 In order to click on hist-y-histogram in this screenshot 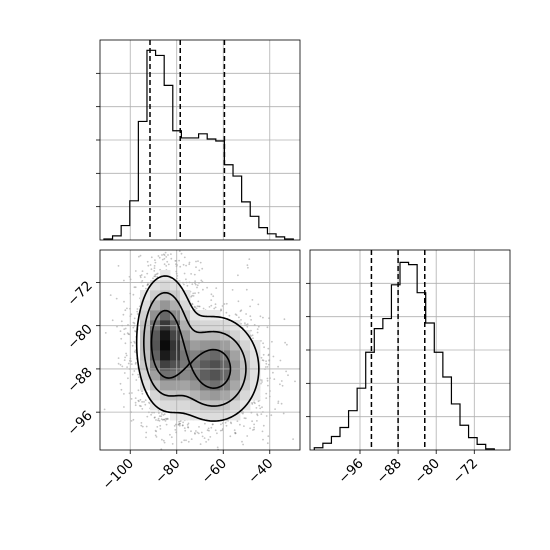, I will do `click(404, 355)`.